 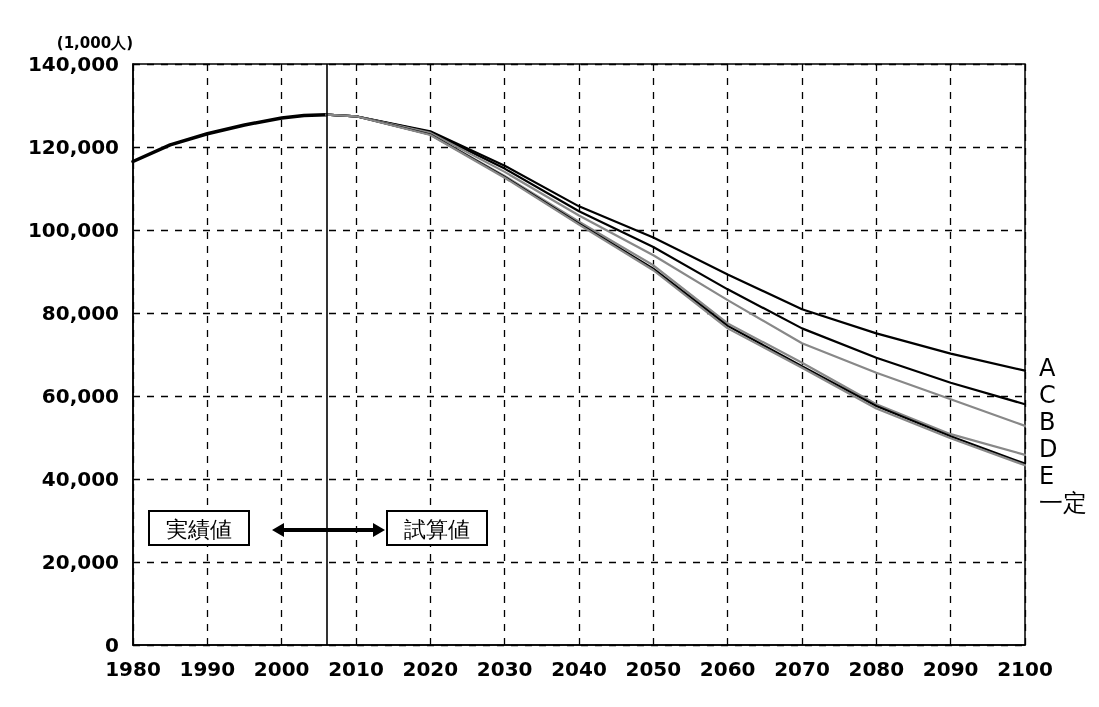 What do you see at coordinates (94, 42) in the screenshot?
I see `y-axis-title: (1,000人)` at bounding box center [94, 42].